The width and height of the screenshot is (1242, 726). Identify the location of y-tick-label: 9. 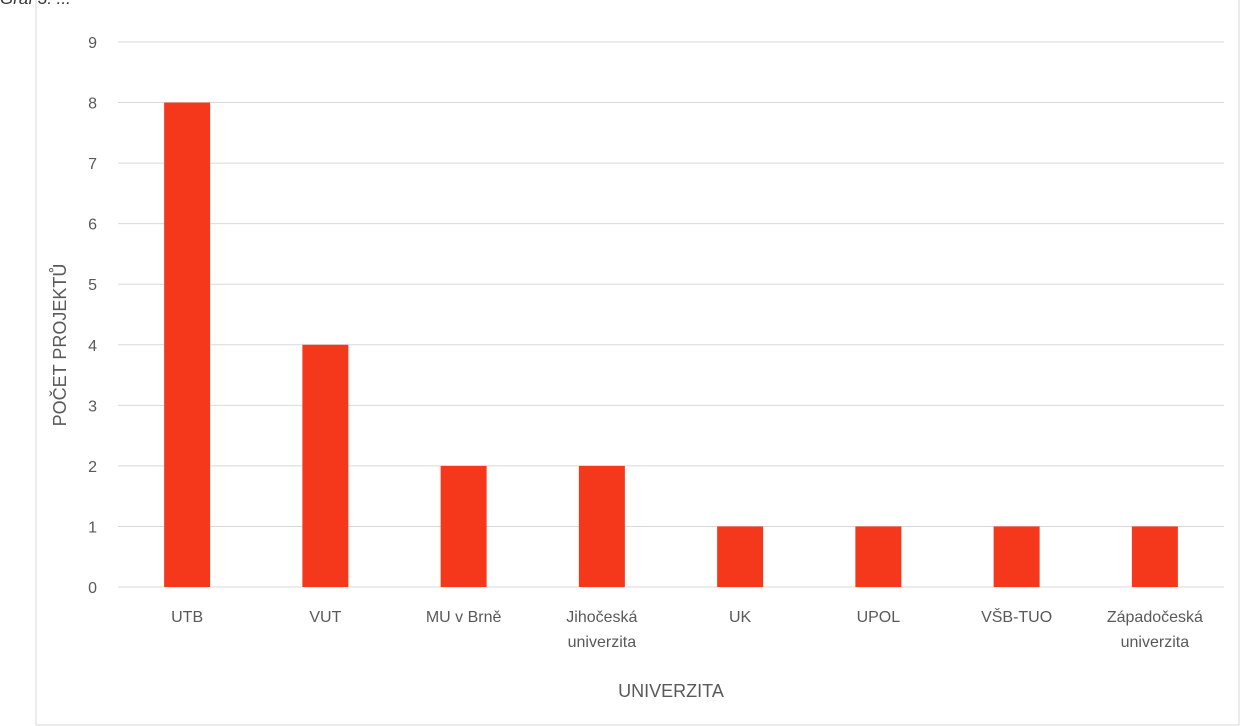
(92, 43).